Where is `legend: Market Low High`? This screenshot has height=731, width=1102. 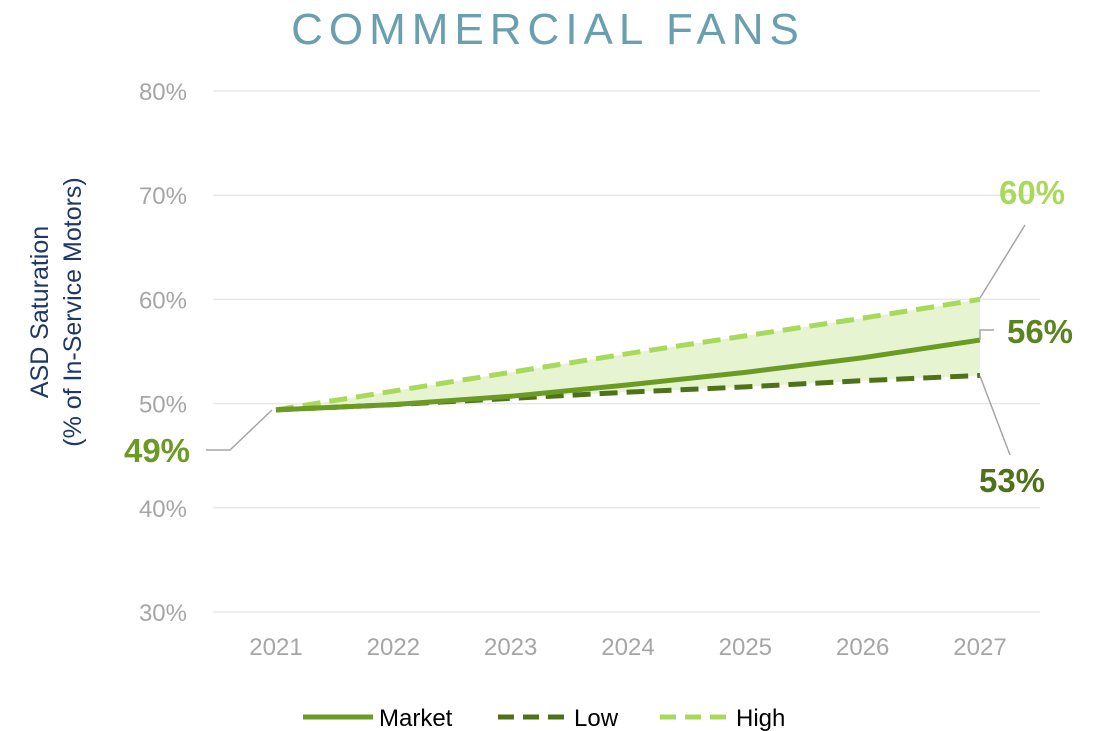
legend: Market Low High is located at coordinates (544, 718).